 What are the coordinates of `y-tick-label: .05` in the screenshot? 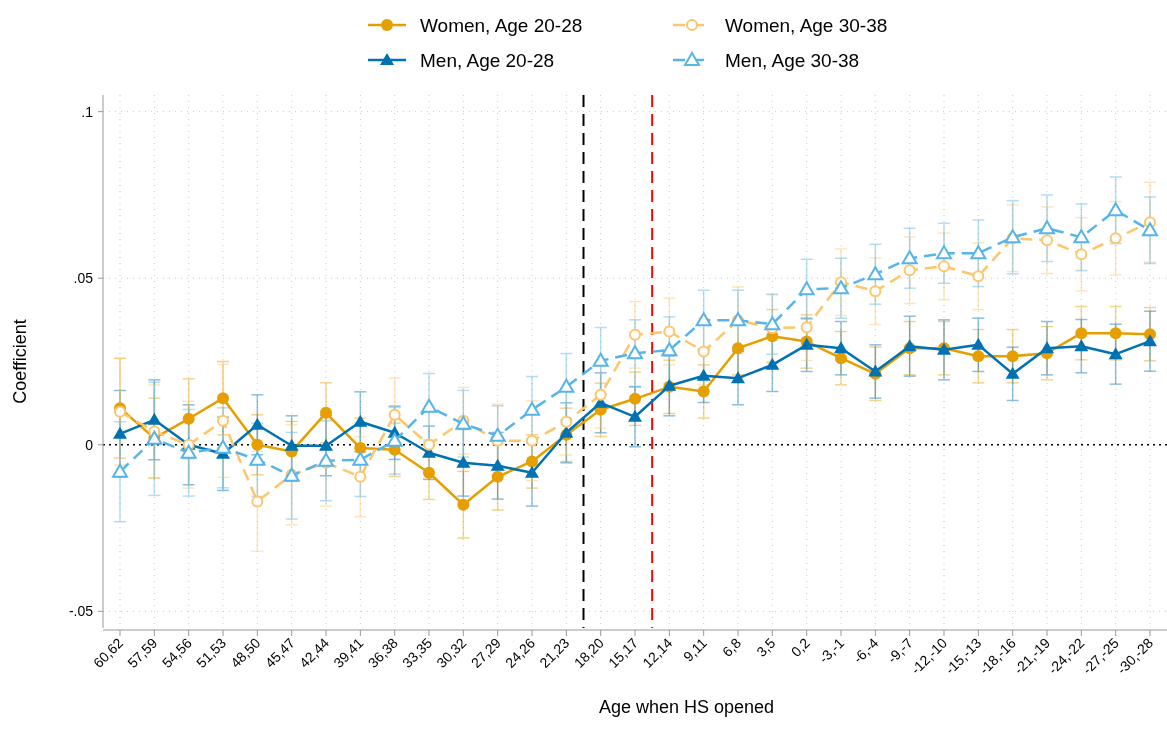 It's located at (83, 278).